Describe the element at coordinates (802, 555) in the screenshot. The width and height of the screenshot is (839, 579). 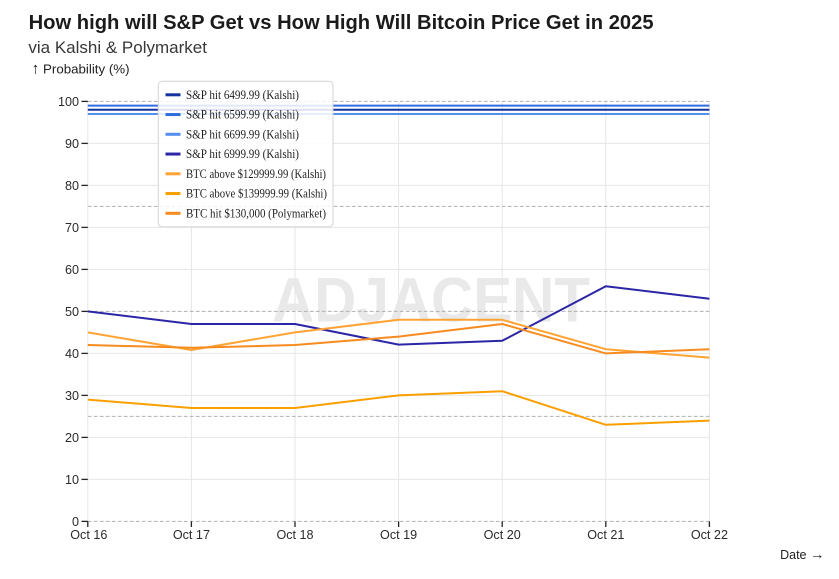
I see `svg-text: Date →` at that location.